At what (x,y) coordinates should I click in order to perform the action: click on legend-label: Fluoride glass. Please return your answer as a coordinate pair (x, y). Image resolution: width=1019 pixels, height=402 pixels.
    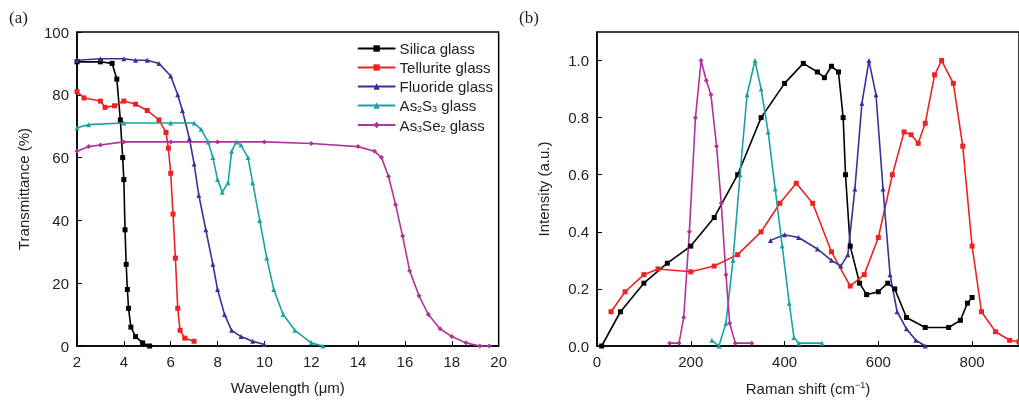
    Looking at the image, I should click on (446, 86).